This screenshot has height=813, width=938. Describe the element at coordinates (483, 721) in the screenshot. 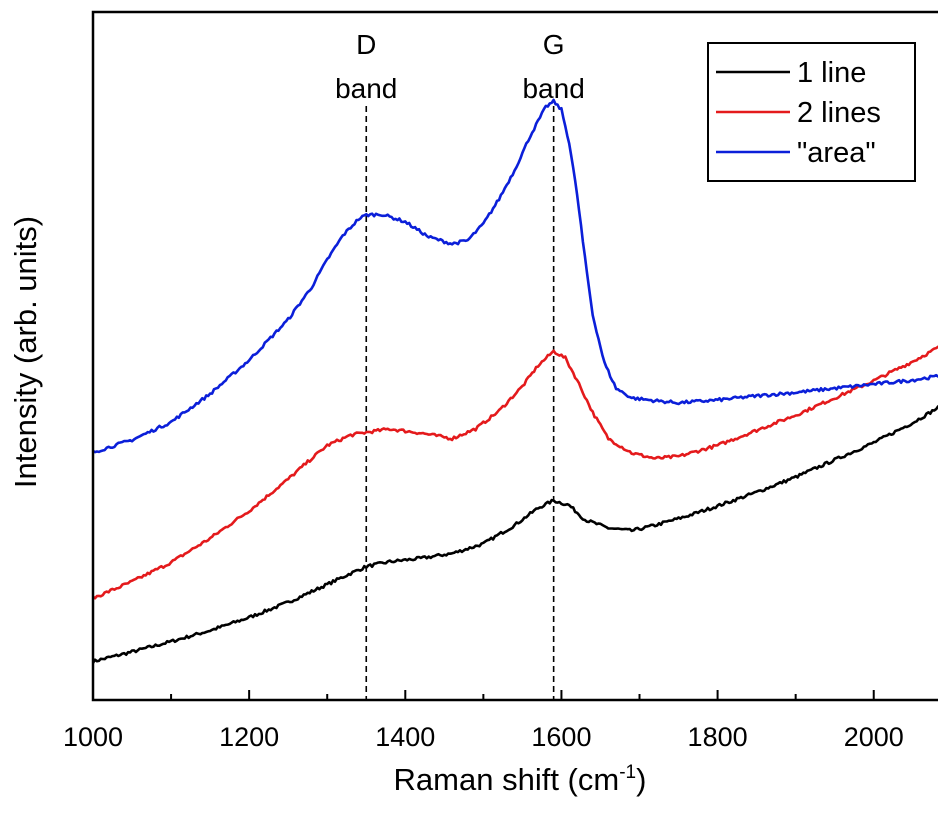

I see `x-axis: 1000 1200 1400 1600 1800 2000` at that location.